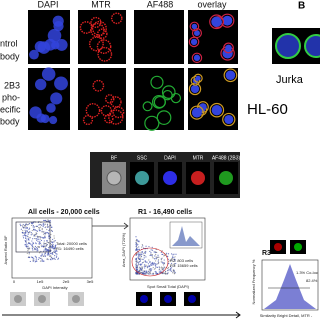 This screenshot has height=320, width=320. I want to click on gate, so click(33, 237).